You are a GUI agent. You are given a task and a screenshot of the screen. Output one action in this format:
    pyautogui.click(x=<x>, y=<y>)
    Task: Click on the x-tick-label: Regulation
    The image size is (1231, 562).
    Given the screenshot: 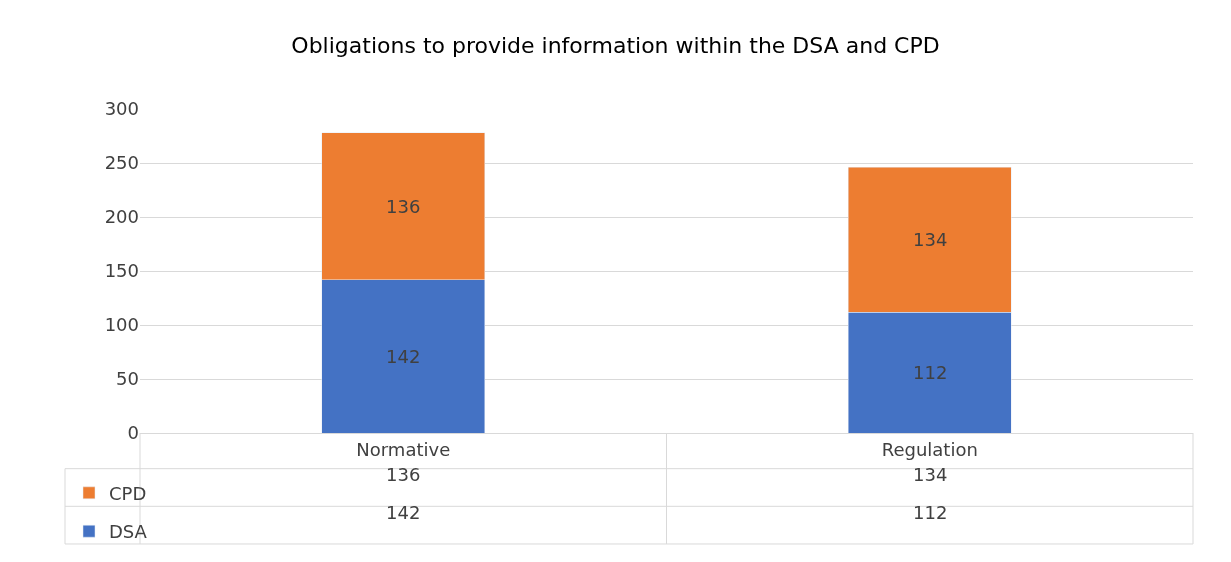 What is the action you would take?
    pyautogui.click(x=929, y=449)
    